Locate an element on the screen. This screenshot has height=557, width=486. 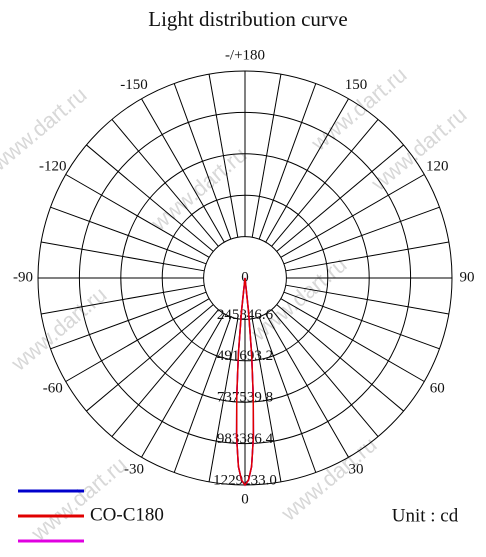
theta-tick-label: 60 is located at coordinates (437, 388).